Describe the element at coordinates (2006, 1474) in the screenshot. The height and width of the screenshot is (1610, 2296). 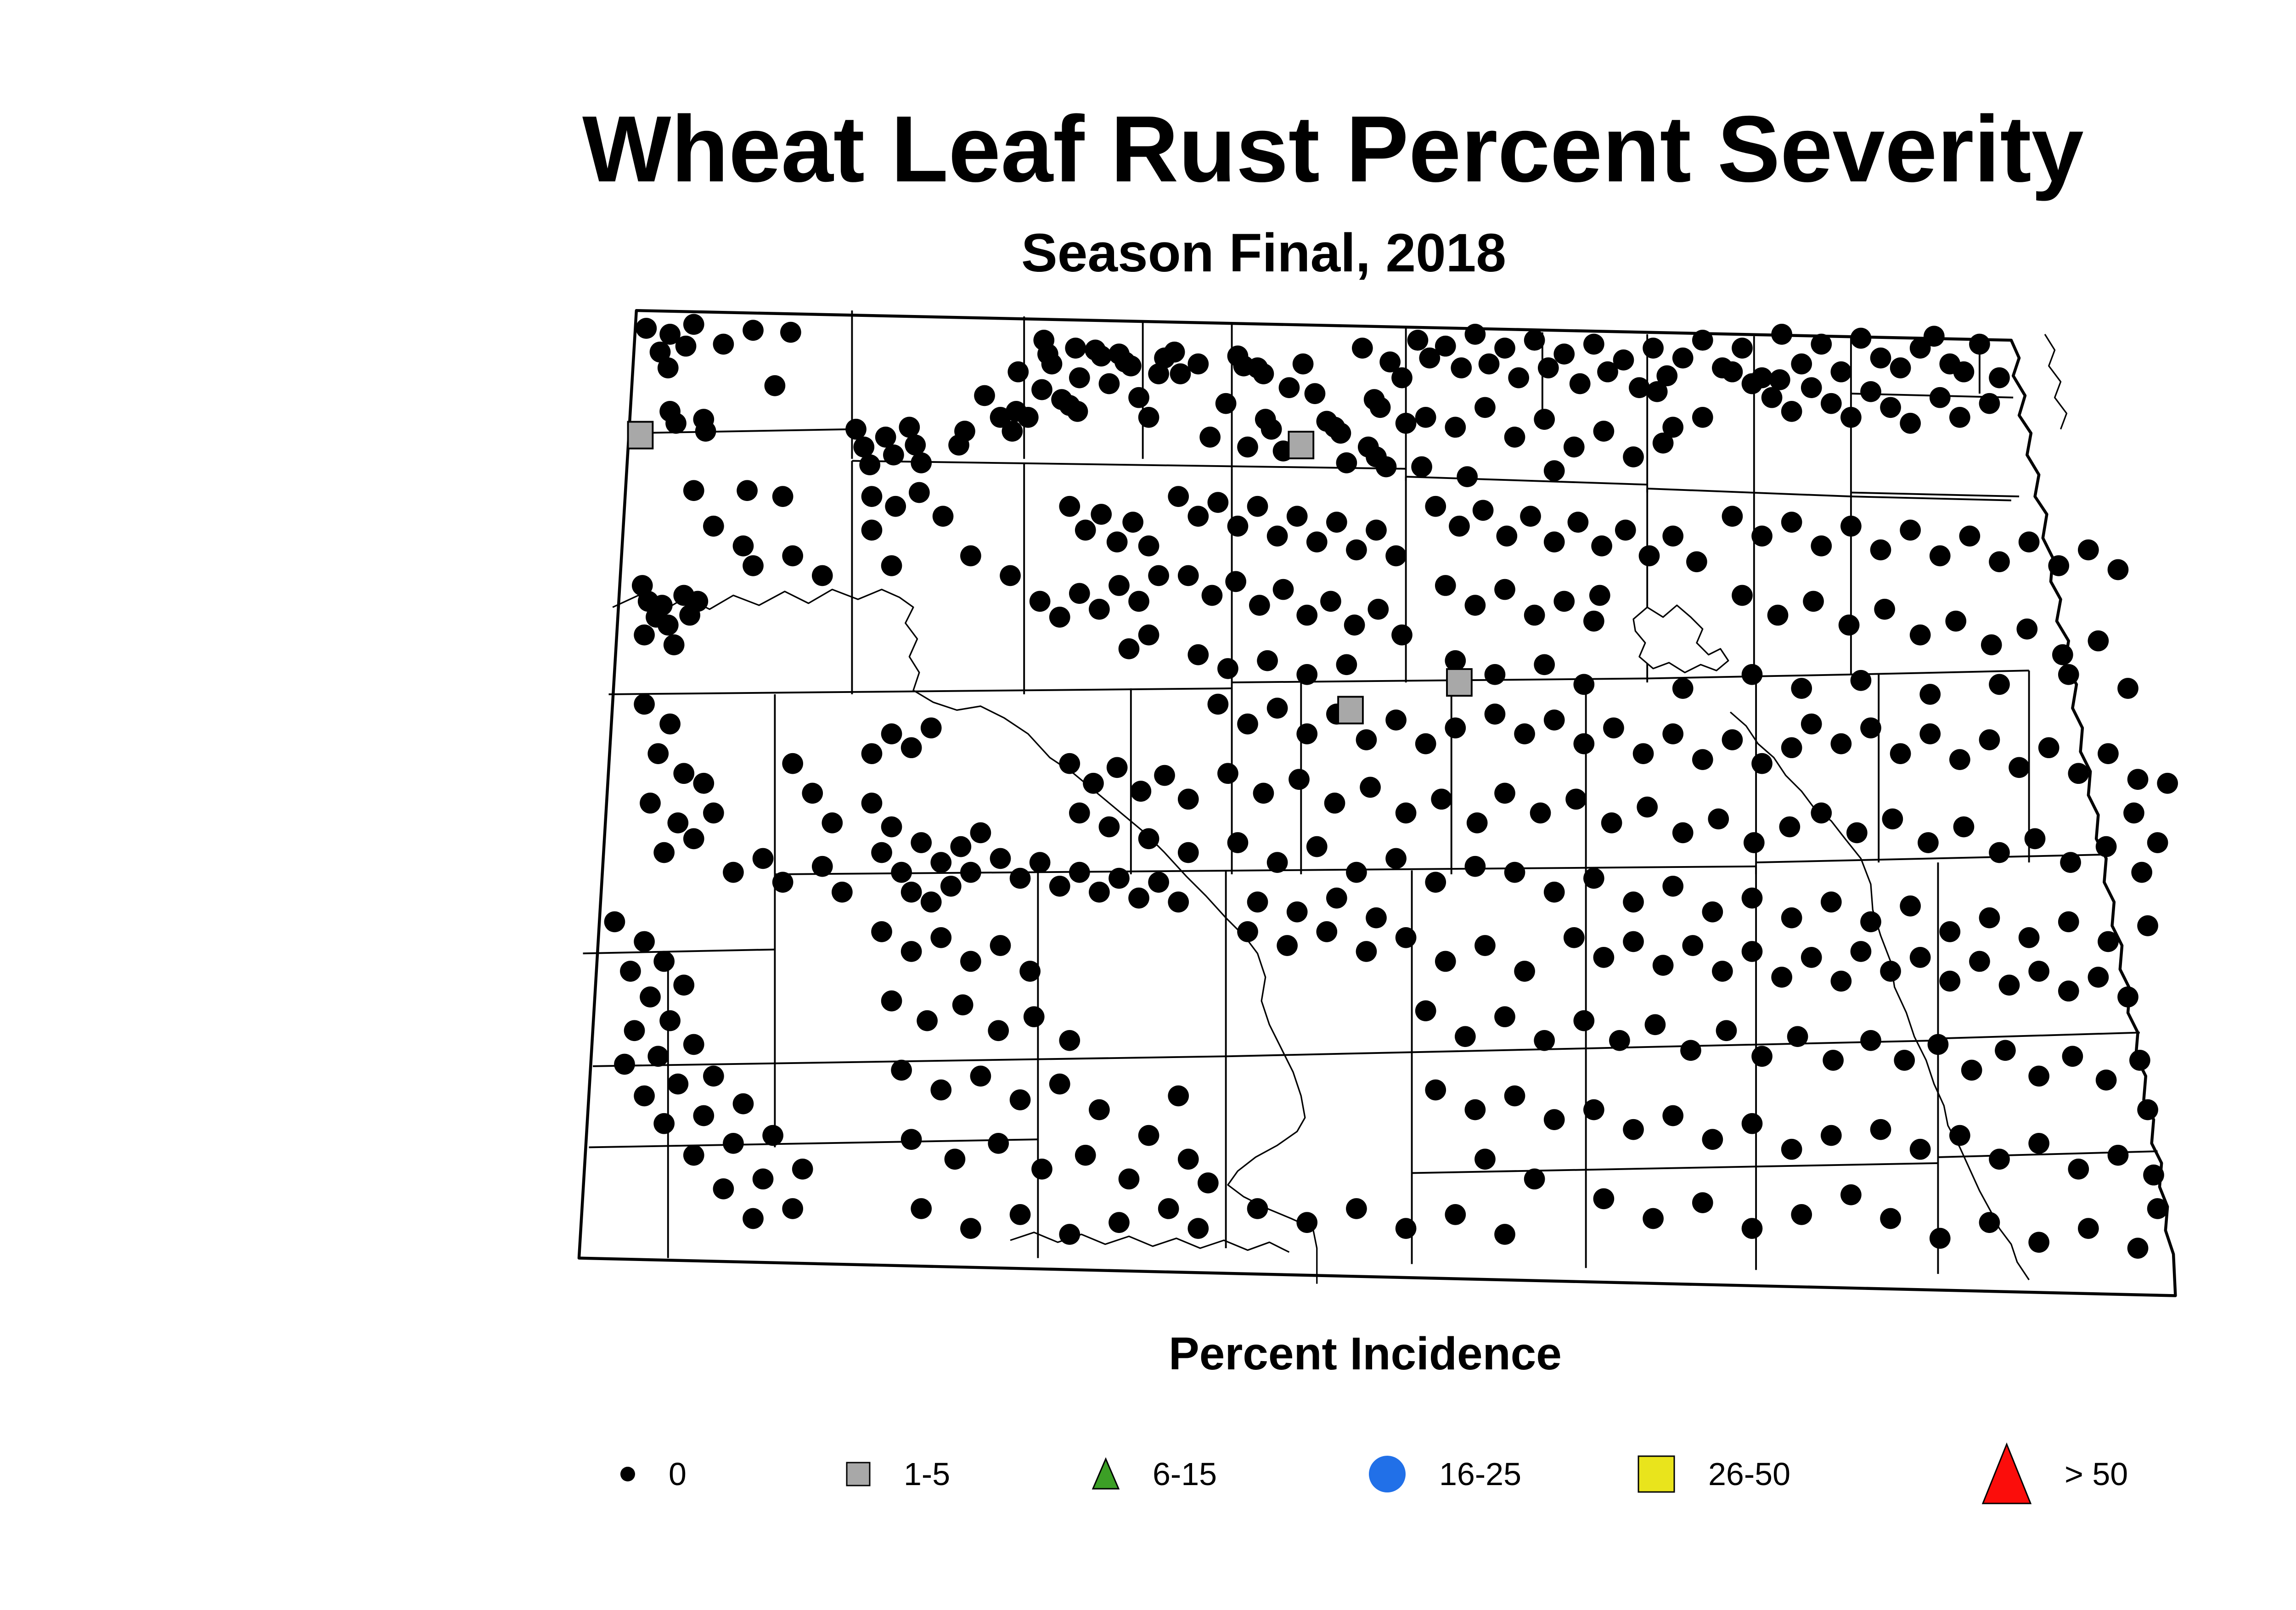
I see `severity-gt-50-triangle-icon` at that location.